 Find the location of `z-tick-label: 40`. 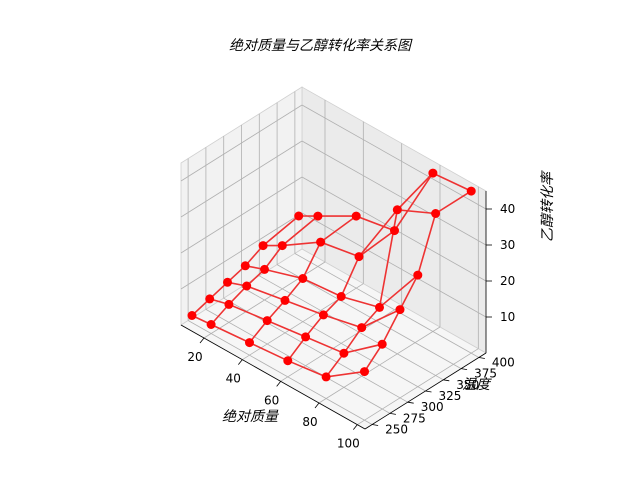

z-tick-label: 40 is located at coordinates (507, 209).